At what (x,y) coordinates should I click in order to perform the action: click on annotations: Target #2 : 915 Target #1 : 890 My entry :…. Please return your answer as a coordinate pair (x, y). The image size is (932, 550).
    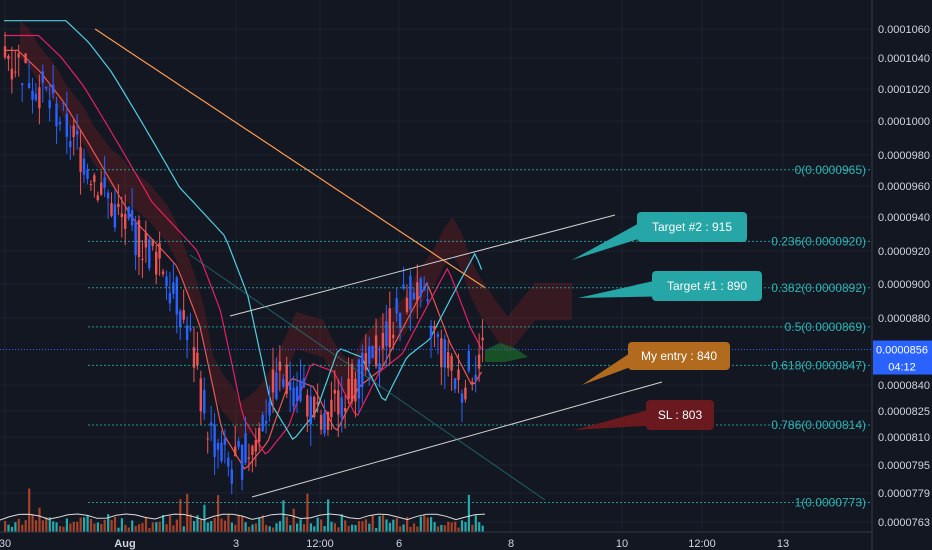
    Looking at the image, I should click on (667, 321).